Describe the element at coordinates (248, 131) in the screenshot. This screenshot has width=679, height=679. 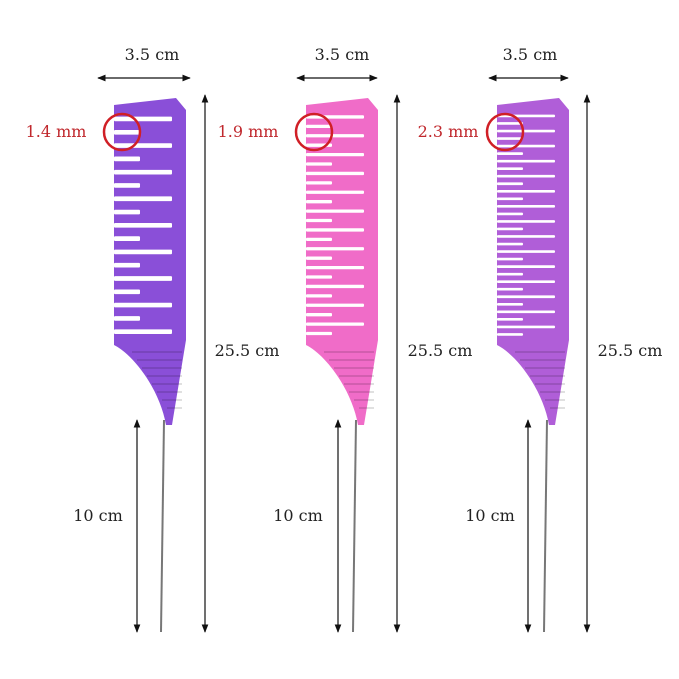
I see `tooth-gap-label: 1.9 mm` at that location.